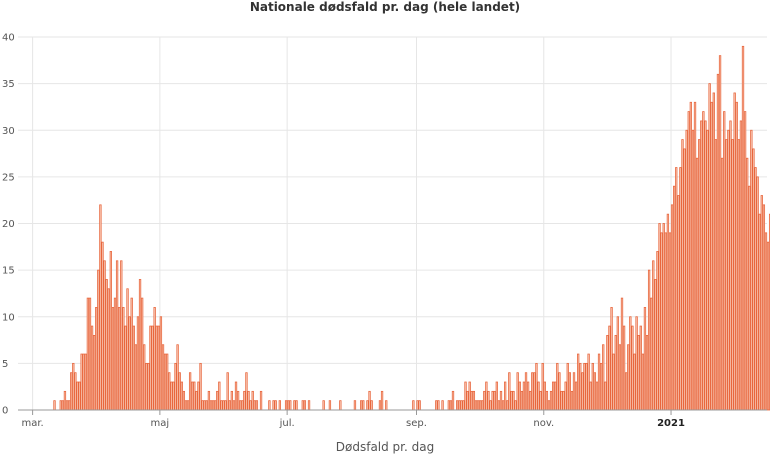 The image size is (770, 458). What do you see at coordinates (8, 177) in the screenshot?
I see `y-tick-label: 25` at bounding box center [8, 177].